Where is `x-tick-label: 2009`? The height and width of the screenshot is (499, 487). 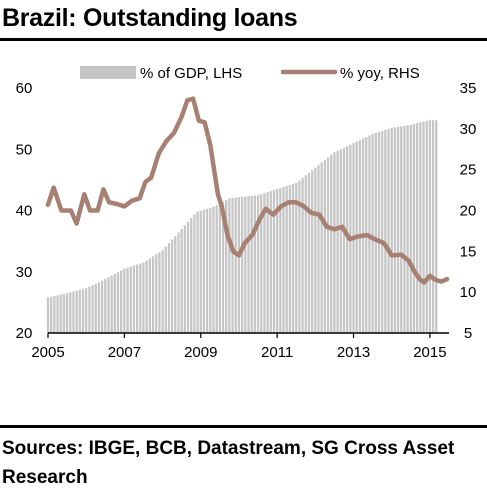 x-tick-label: 2009 is located at coordinates (200, 352).